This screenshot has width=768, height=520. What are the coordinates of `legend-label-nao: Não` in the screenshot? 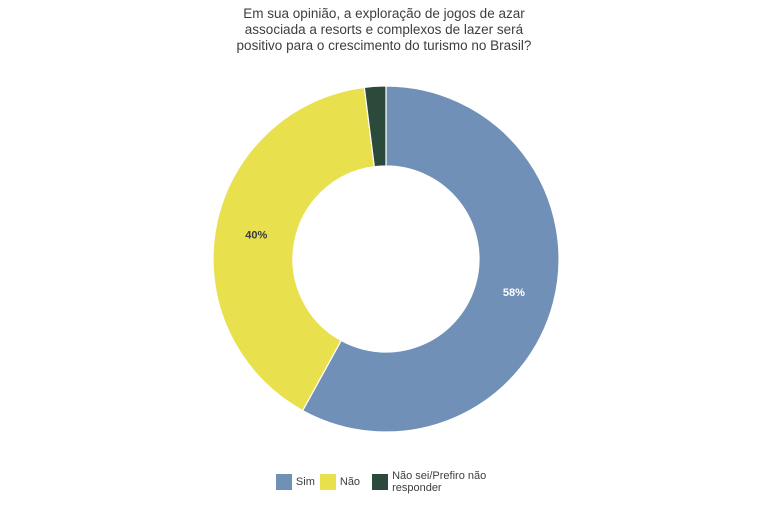 It's located at (350, 482).